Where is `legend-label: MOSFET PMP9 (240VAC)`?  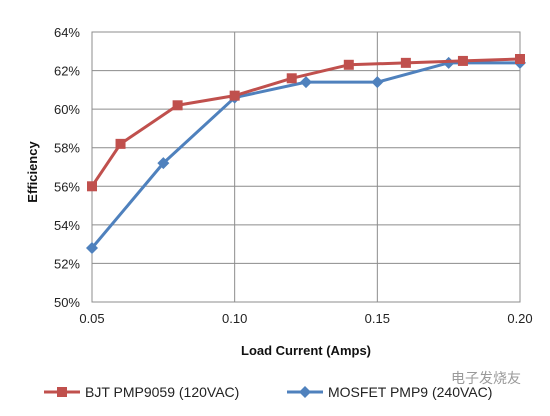
legend-label: MOSFET PMP9 (240VAC) is located at coordinates (410, 392).